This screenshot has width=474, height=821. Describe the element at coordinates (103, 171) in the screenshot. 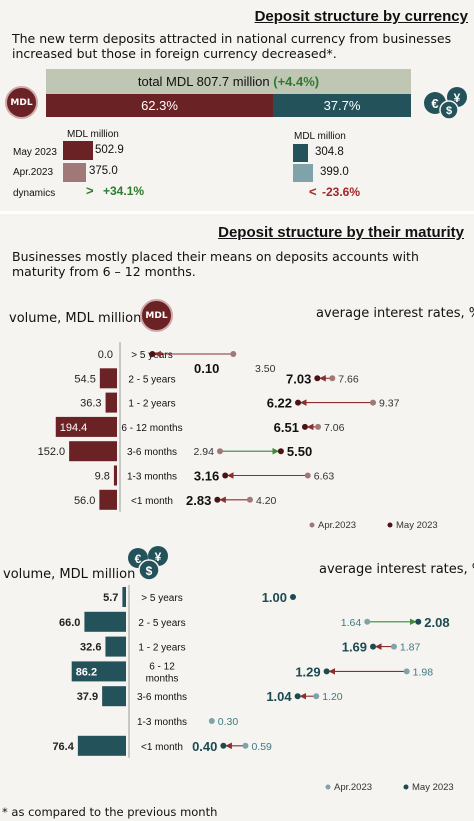

I see `mdl-apr-value: 375.0` at that location.